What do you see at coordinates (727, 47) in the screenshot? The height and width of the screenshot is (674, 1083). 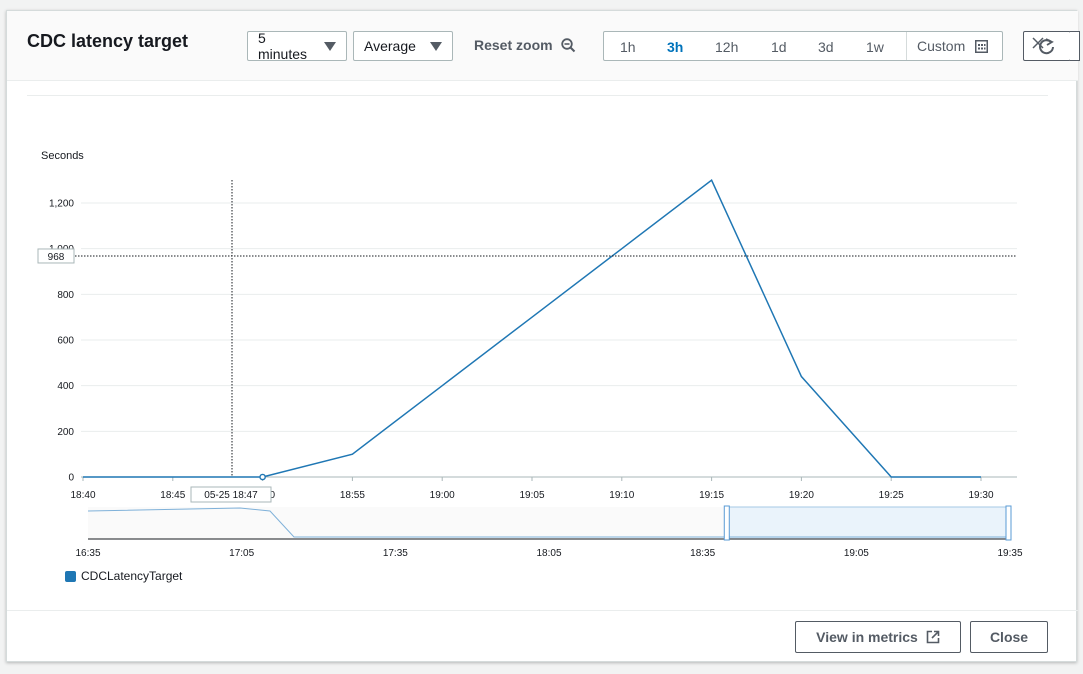 I see `range-12h: 12h` at bounding box center [727, 47].